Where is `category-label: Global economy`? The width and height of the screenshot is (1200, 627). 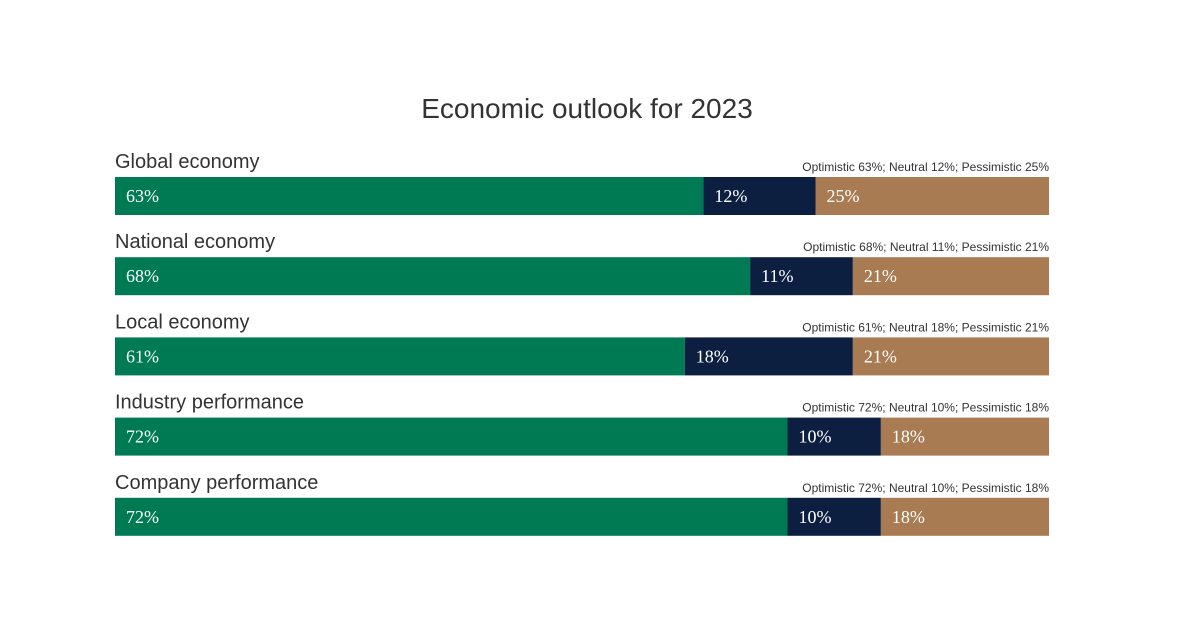
category-label: Global economy is located at coordinates (187, 162).